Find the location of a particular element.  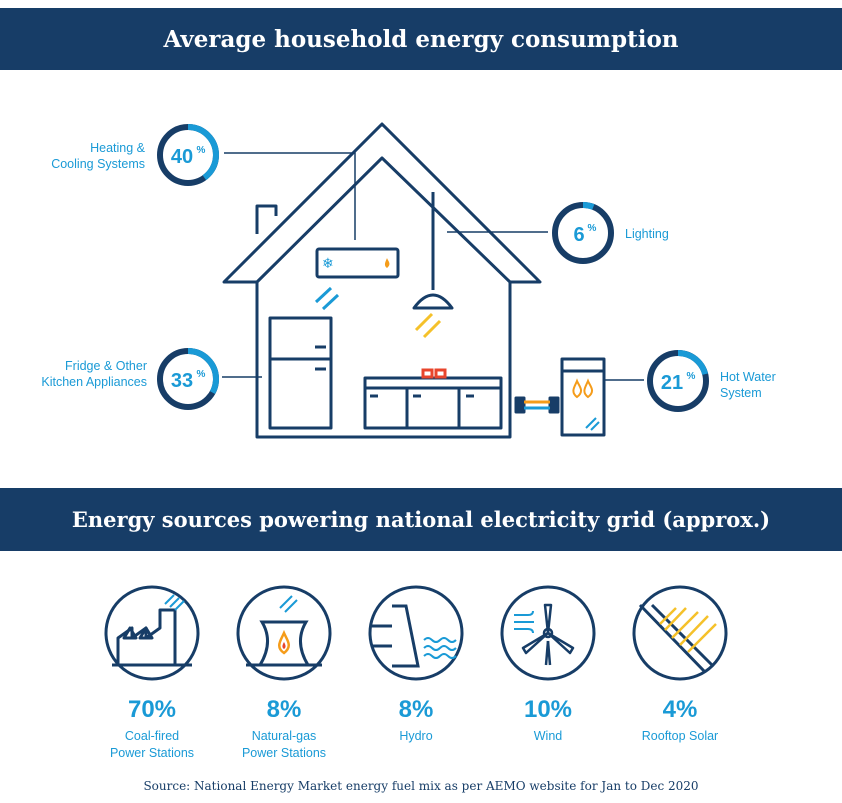

hot-water-flame-icon is located at coordinates (583, 388).